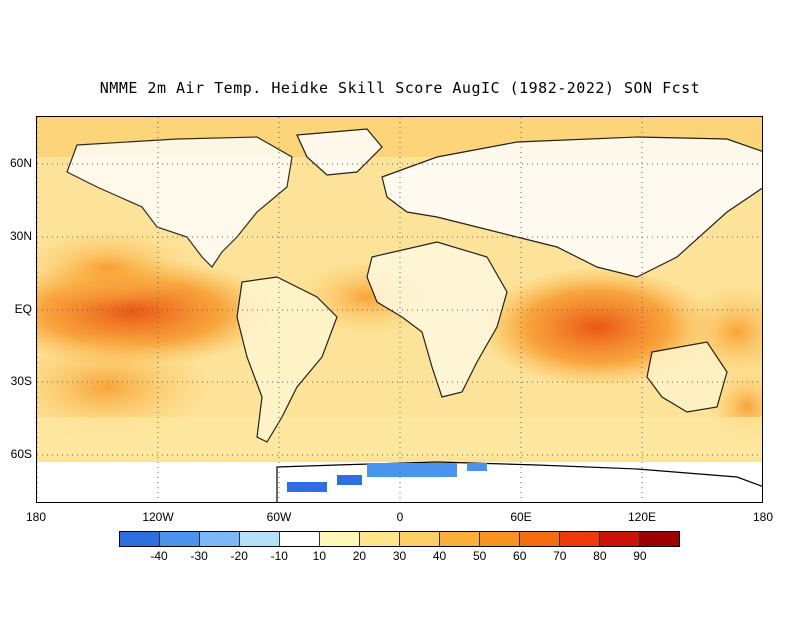 The height and width of the screenshot is (618, 800). I want to click on lat-label-eq: EQ, so click(23, 309).